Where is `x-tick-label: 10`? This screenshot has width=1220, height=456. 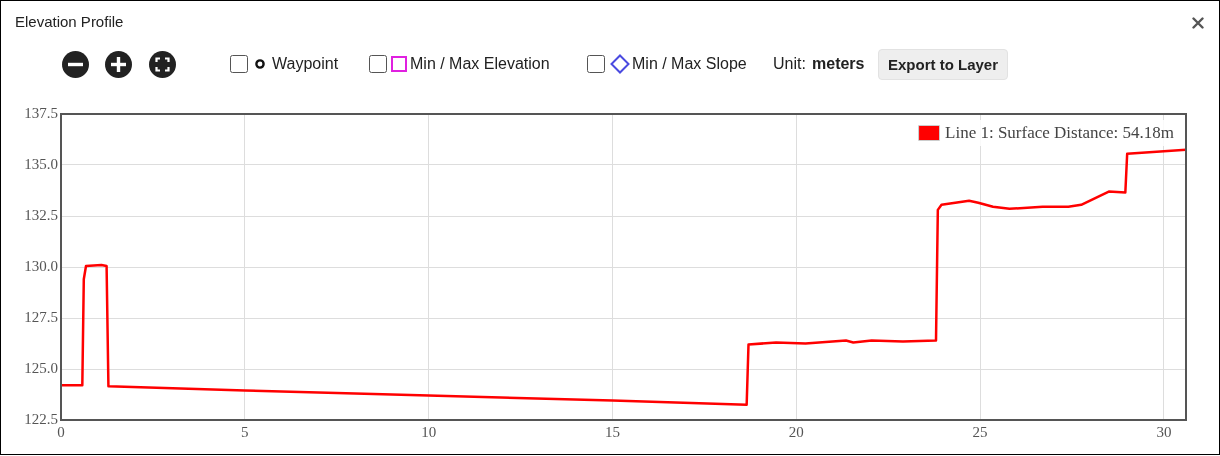 x-tick-label: 10 is located at coordinates (429, 431).